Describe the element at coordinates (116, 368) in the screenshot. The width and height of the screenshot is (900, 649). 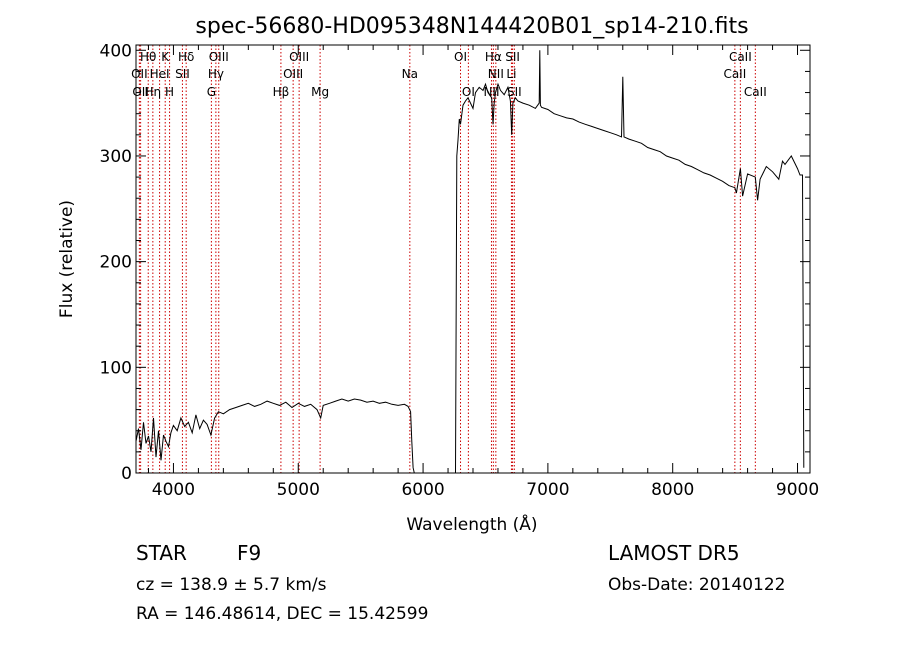
I see `y-tick-label: 100` at that location.